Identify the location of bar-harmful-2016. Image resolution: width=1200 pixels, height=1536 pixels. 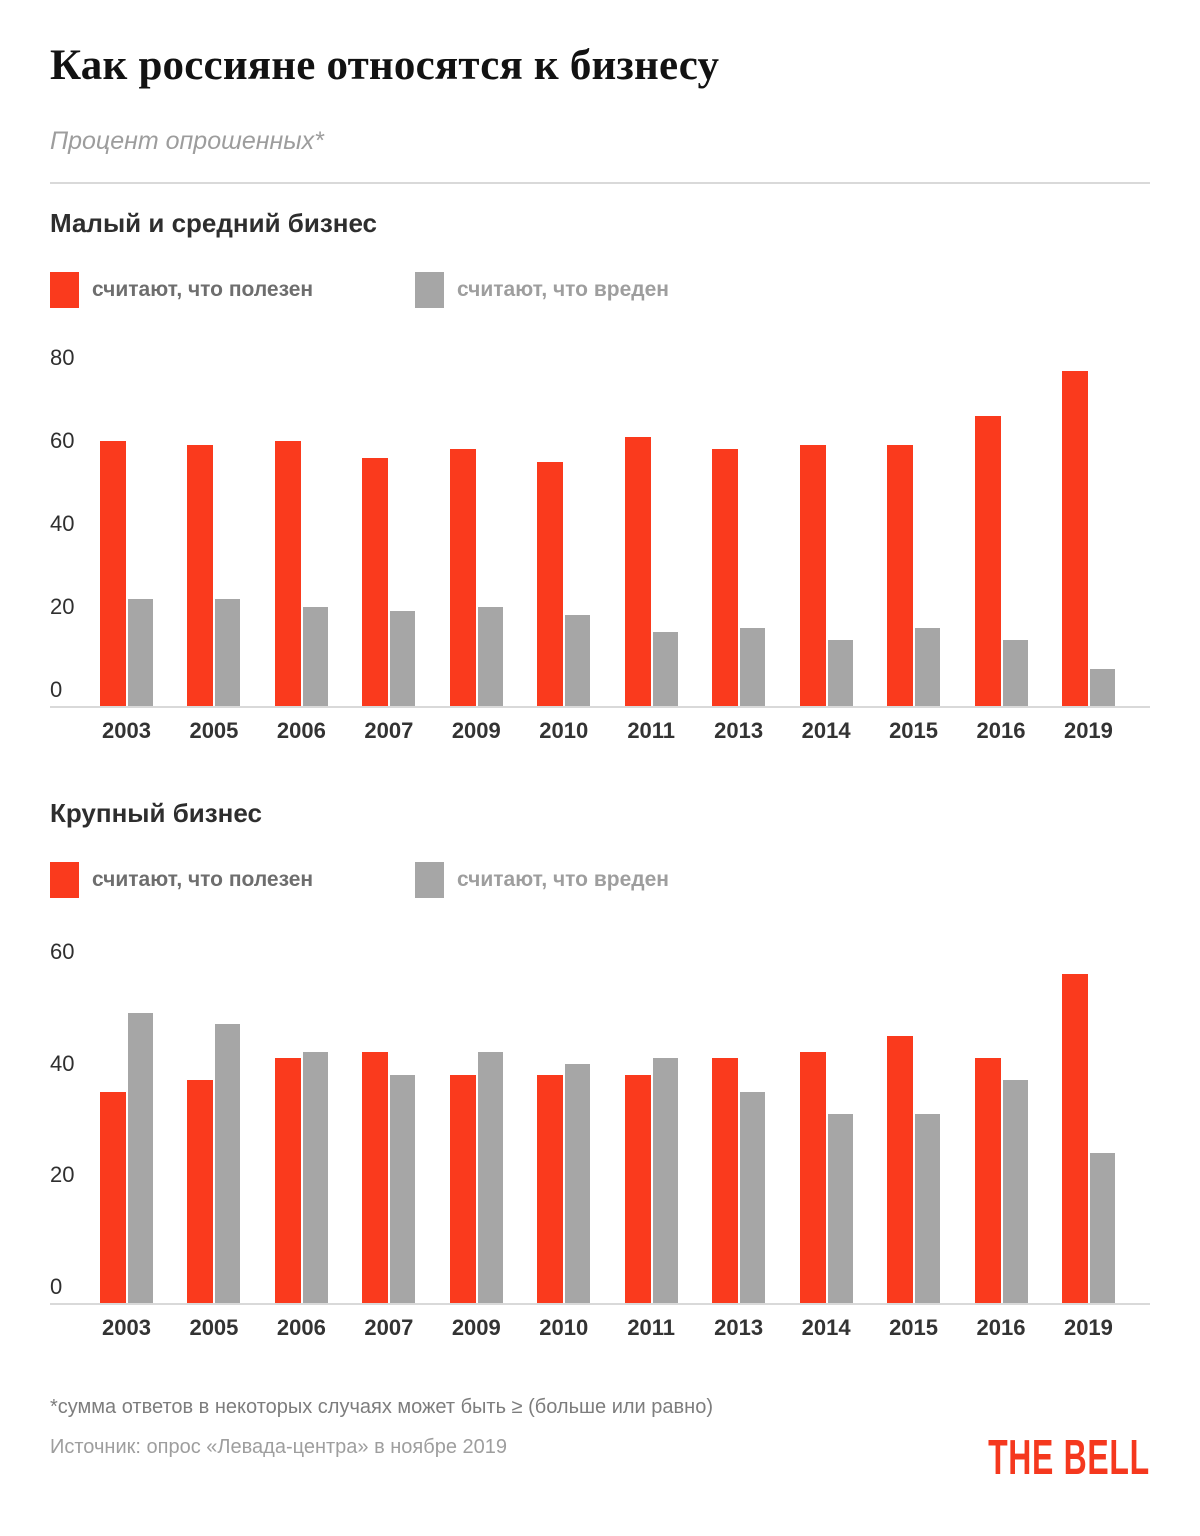
(1015, 1192).